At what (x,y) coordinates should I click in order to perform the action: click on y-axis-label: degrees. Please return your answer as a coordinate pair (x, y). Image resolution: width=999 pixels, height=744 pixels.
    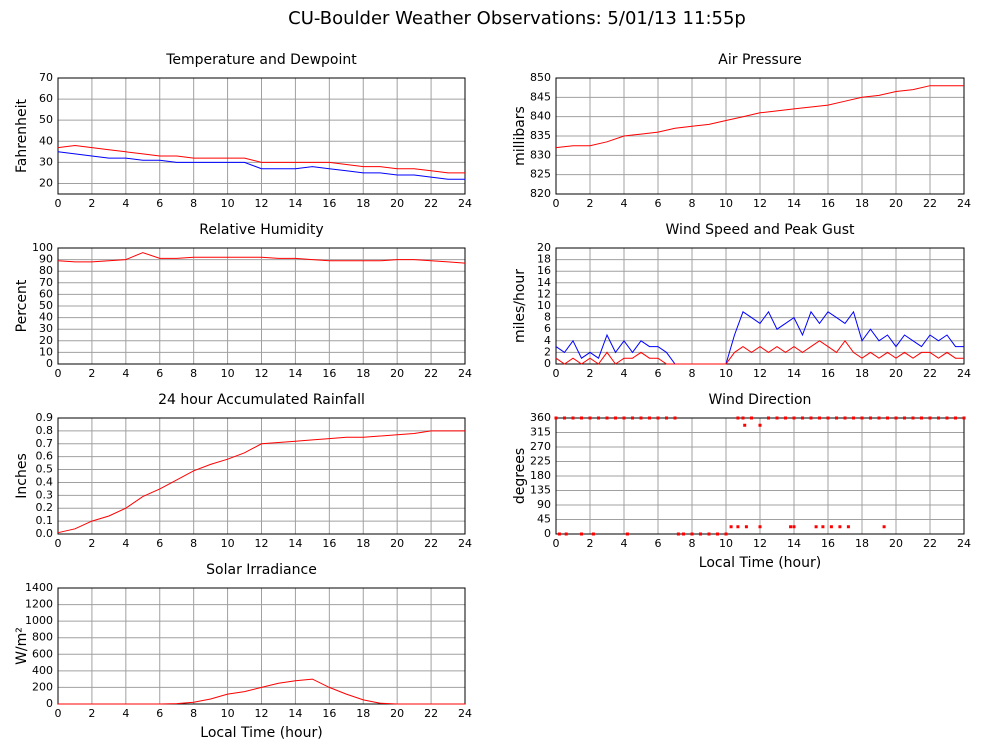
    Looking at the image, I should click on (520, 476).